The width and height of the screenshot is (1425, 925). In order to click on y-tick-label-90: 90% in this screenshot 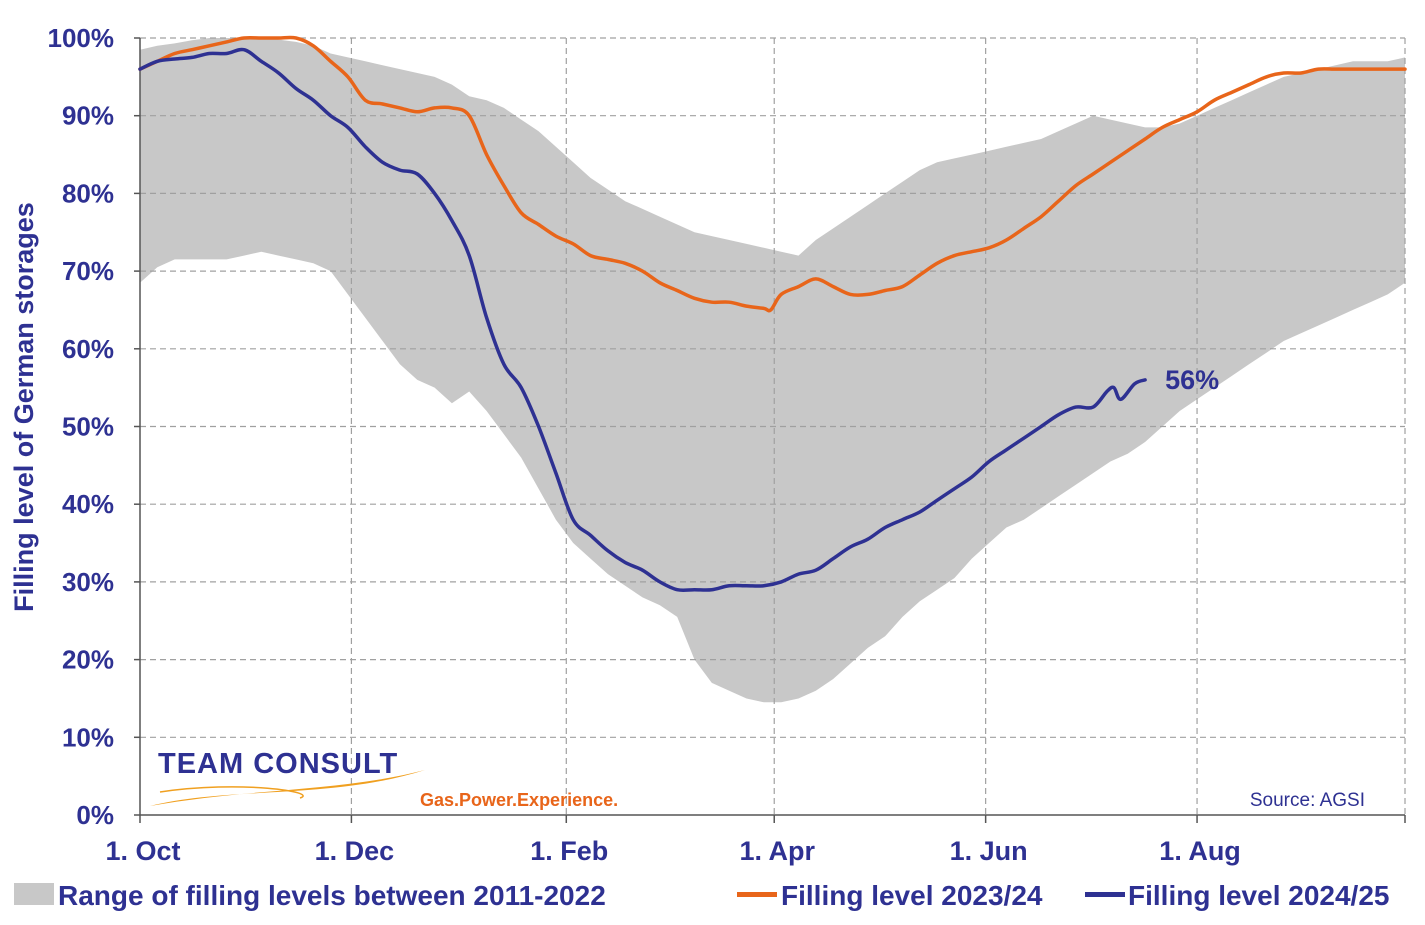, I will do `click(88, 116)`.